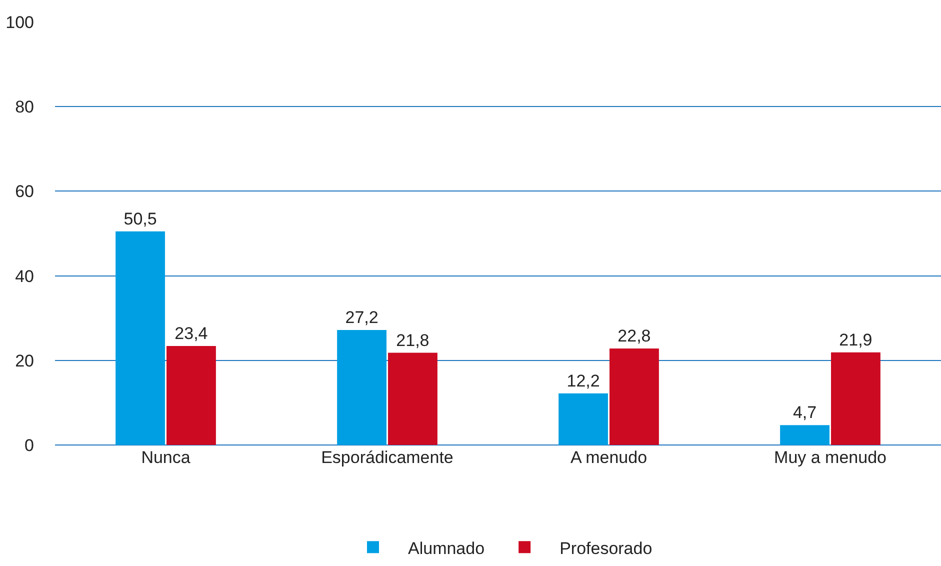 The width and height of the screenshot is (941, 566). I want to click on data-label: 27,2, so click(361, 317).